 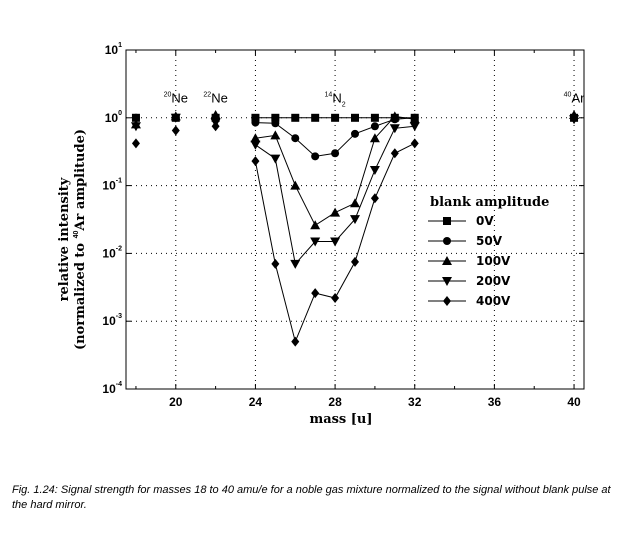 What do you see at coordinates (485, 221) in the screenshot?
I see `legend-label: 0V` at bounding box center [485, 221].